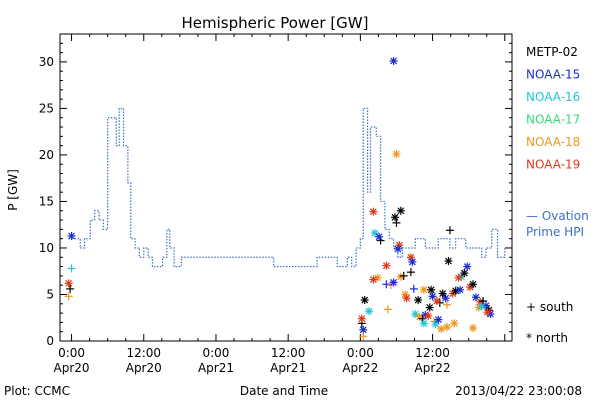  What do you see at coordinates (288, 353) in the screenshot?
I see `x-tick-label: 12:00` at bounding box center [288, 353].